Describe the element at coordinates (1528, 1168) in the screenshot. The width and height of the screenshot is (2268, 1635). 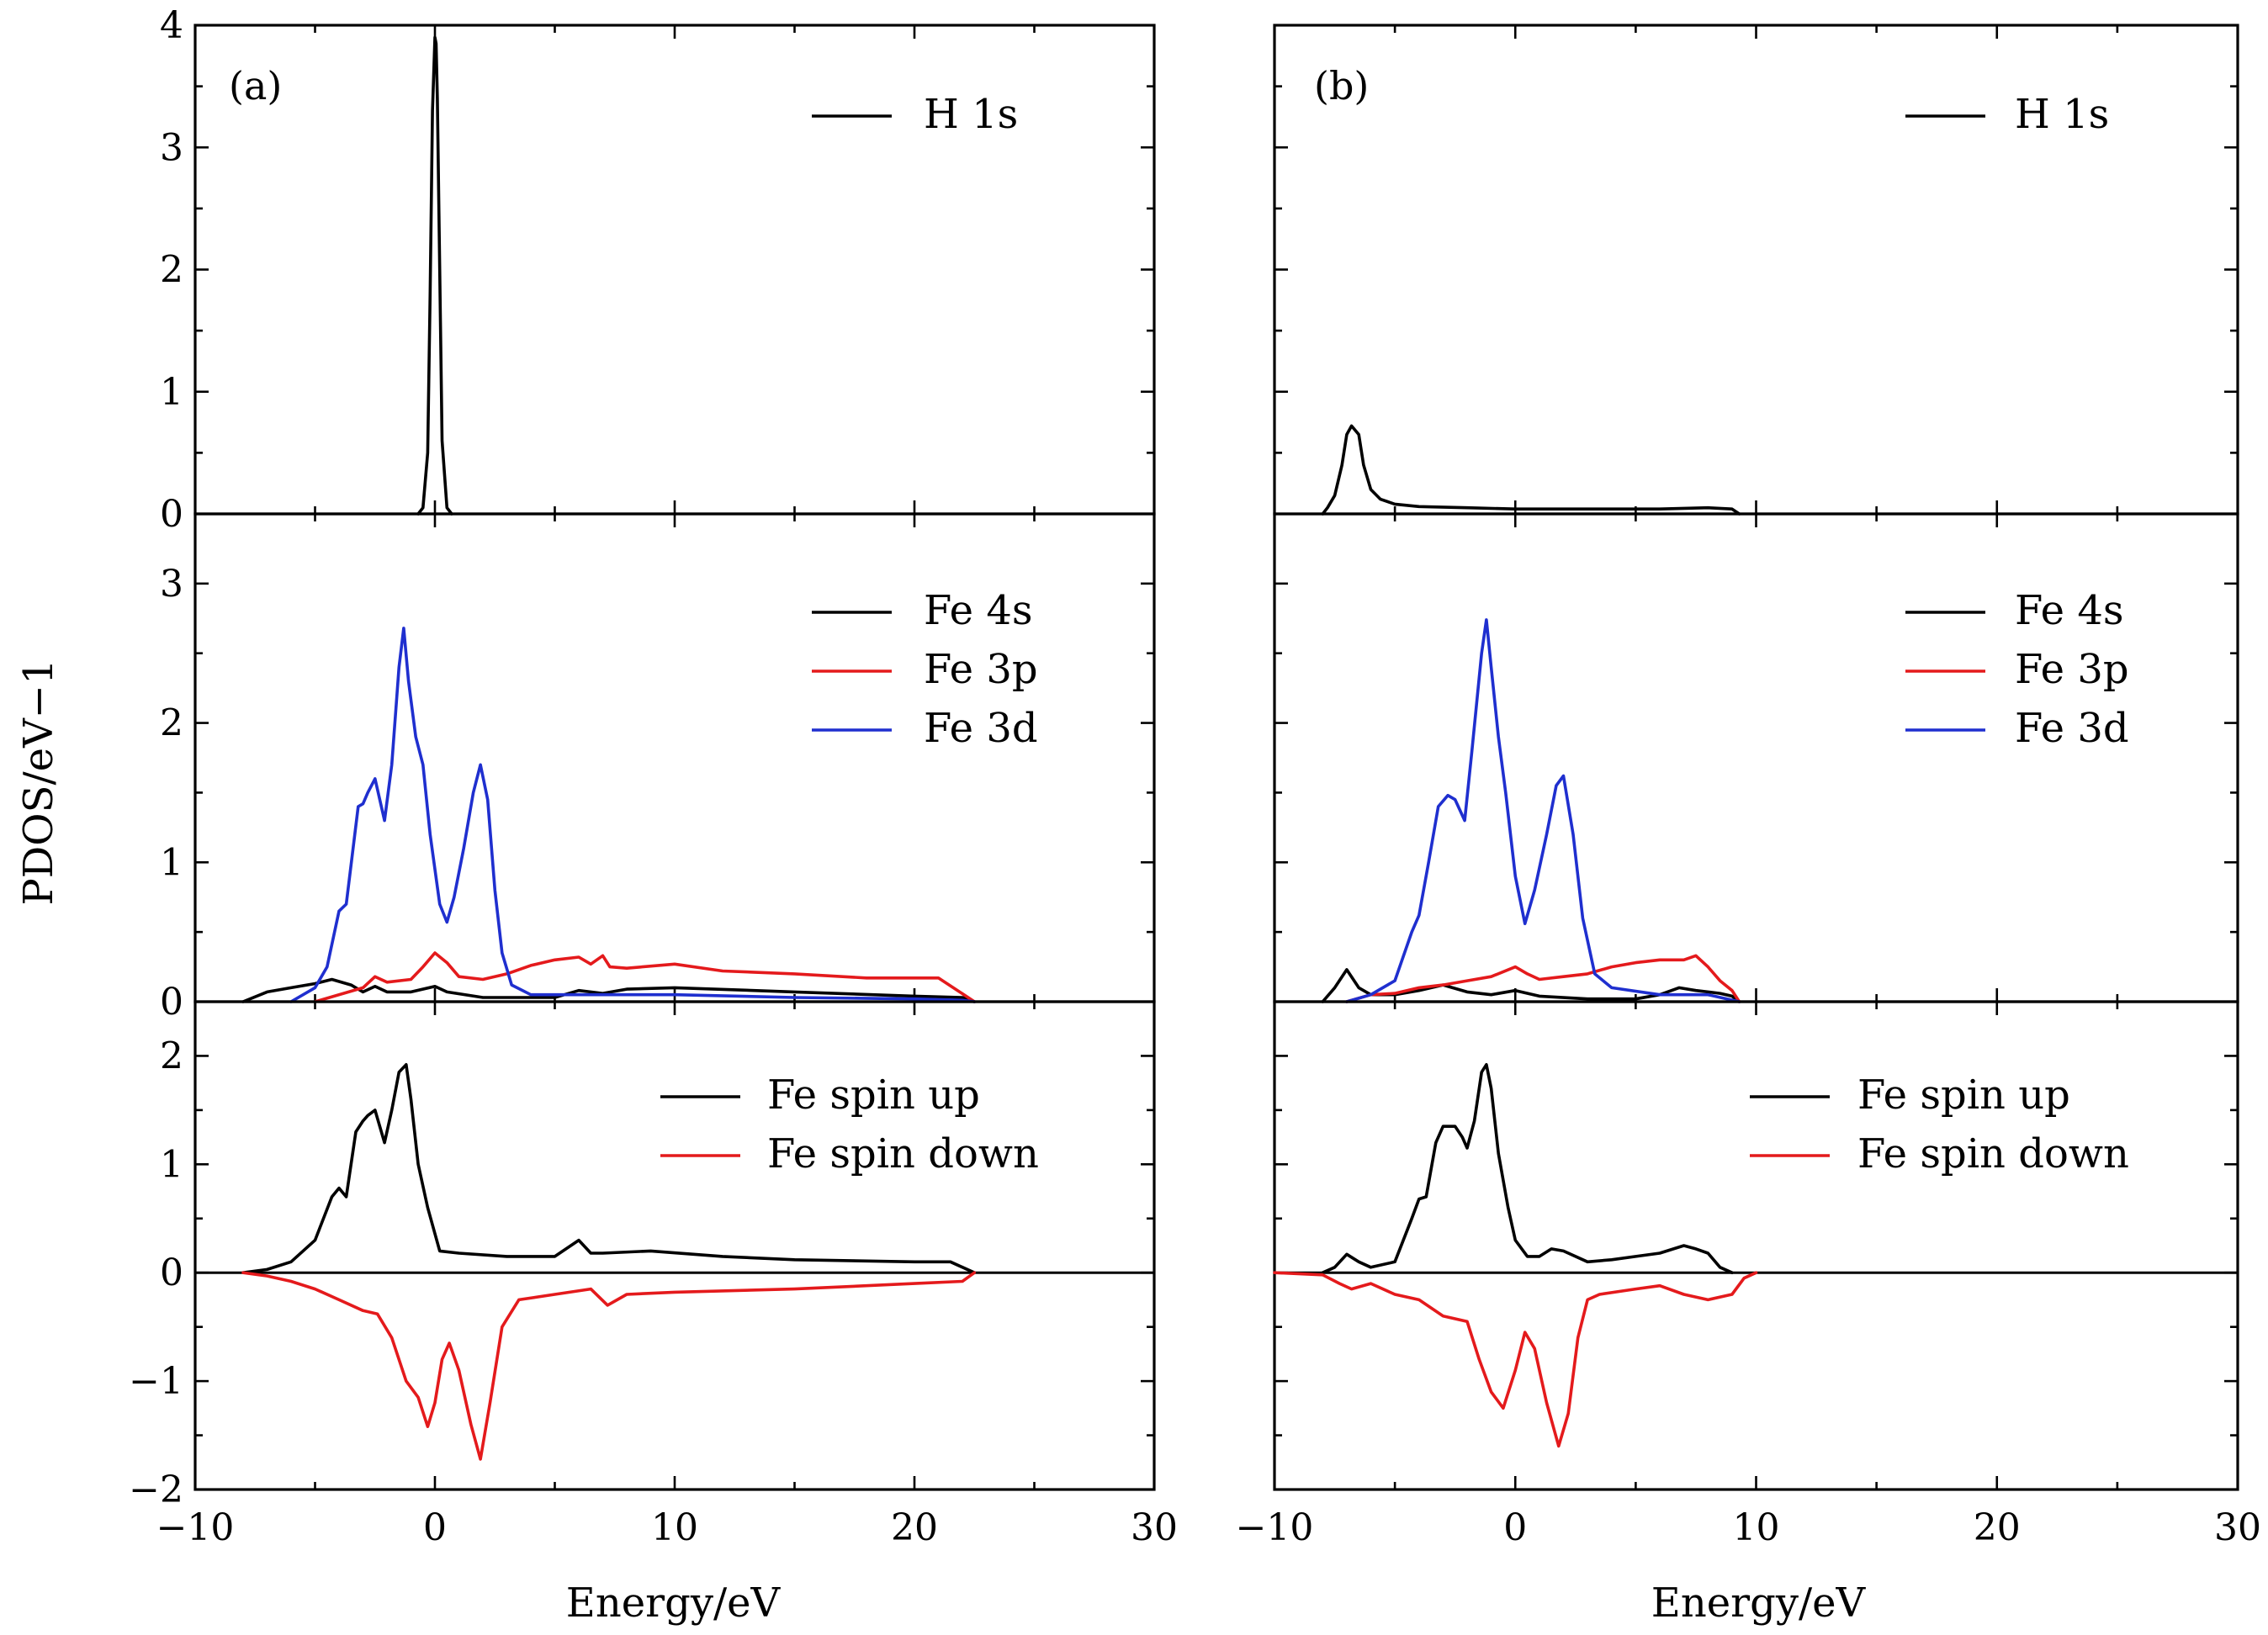
I see `series-fe-spin-up-b-bottom` at that location.